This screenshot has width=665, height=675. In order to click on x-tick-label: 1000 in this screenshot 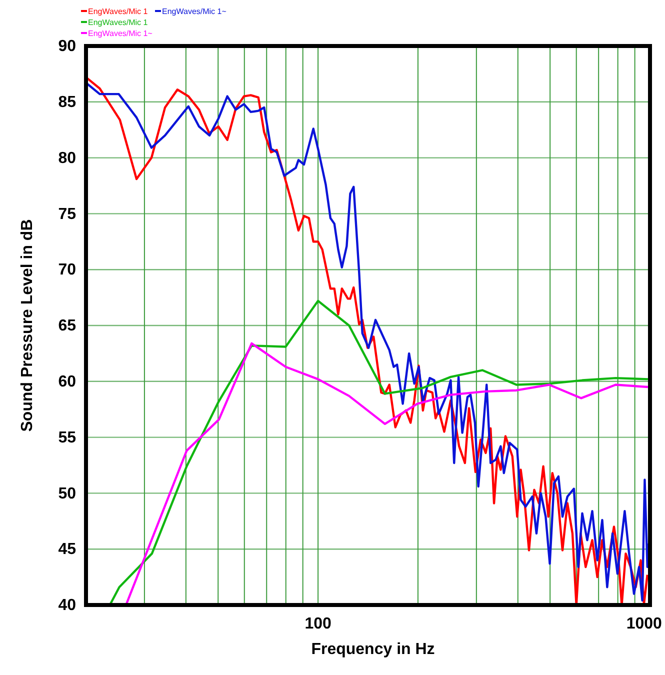, I will do `click(644, 623)`.